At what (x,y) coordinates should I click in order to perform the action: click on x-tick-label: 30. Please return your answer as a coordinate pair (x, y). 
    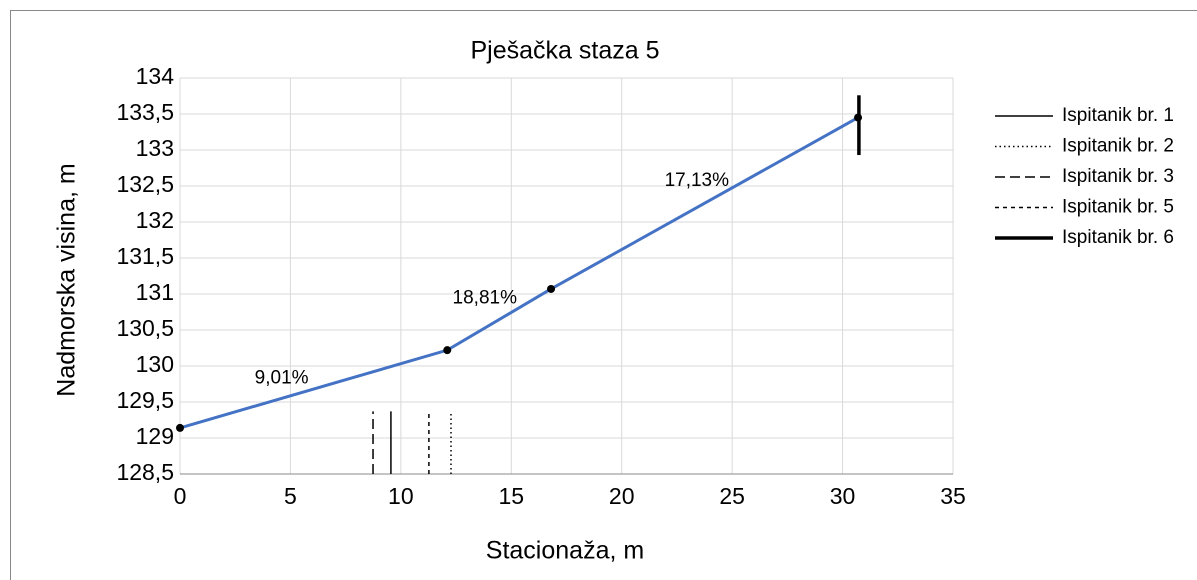
    Looking at the image, I should click on (843, 496).